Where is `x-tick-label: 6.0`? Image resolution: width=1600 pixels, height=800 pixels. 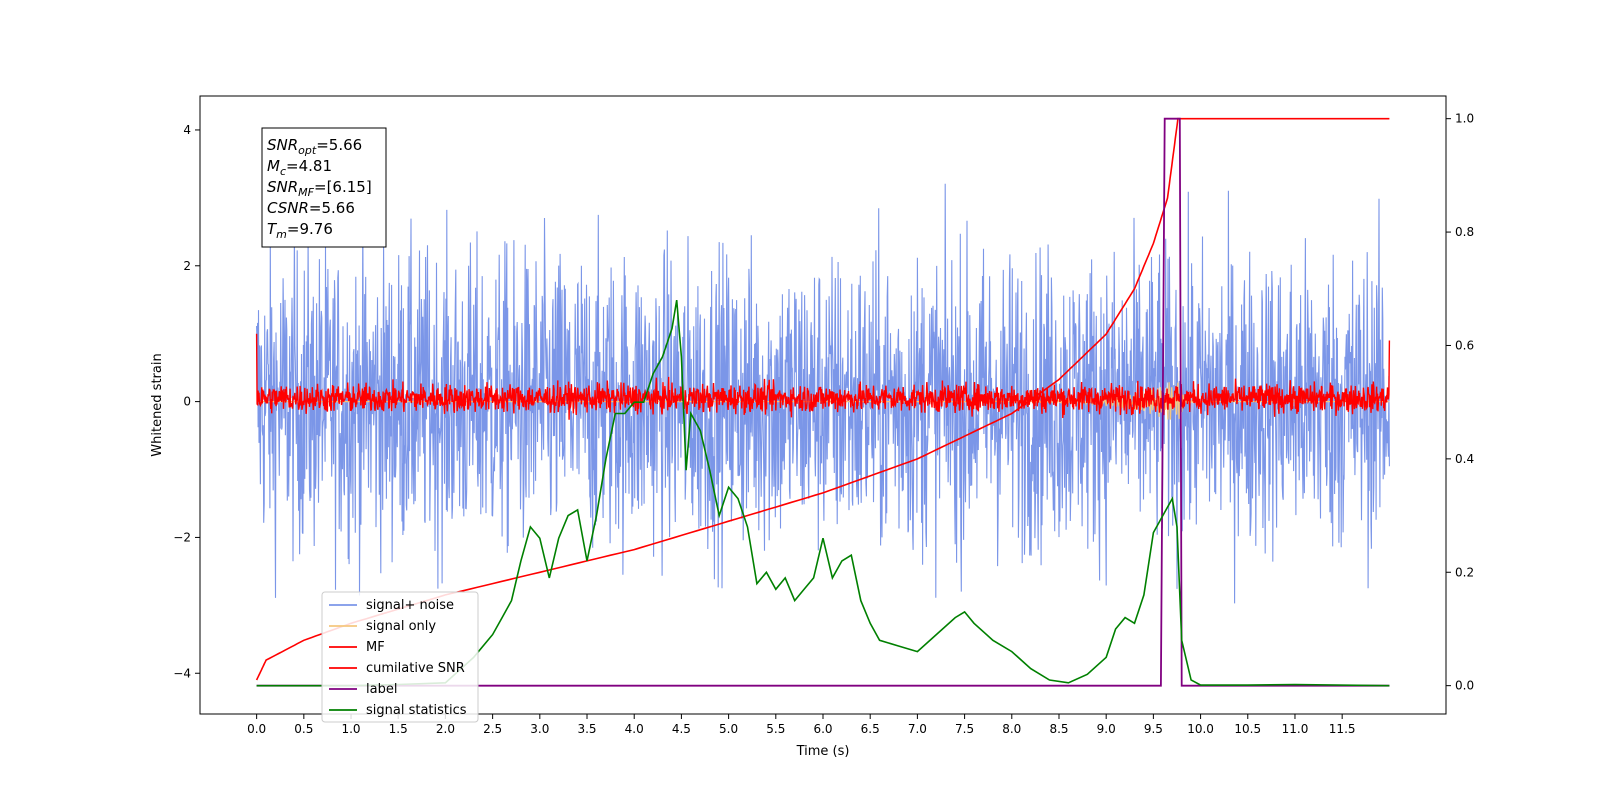 x-tick-label: 6.0 is located at coordinates (822, 729).